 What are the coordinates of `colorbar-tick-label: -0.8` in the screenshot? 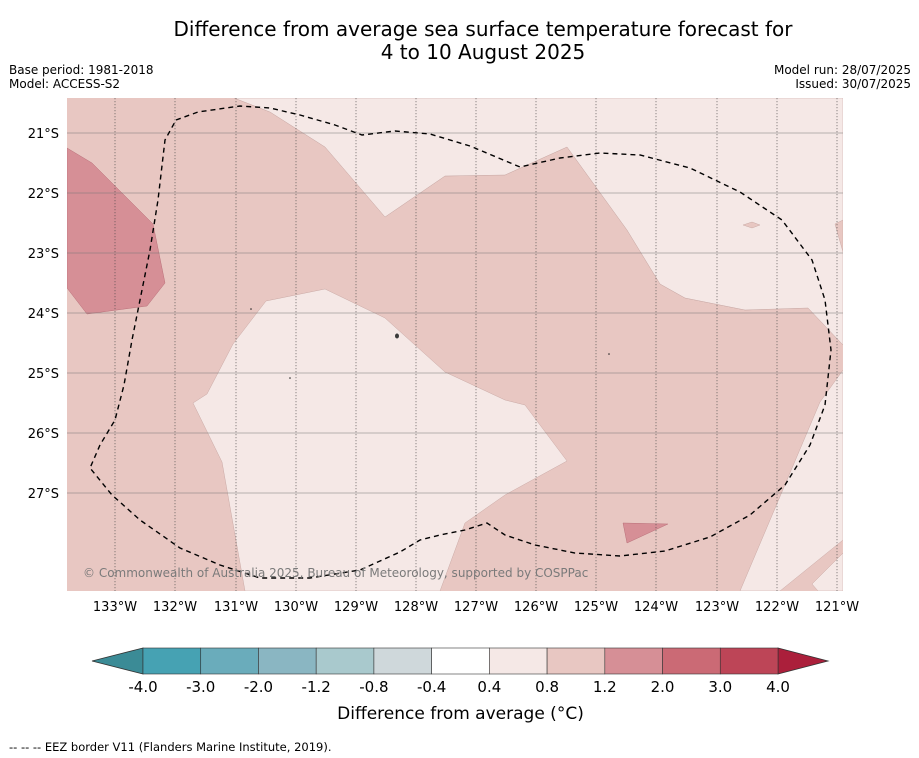 It's located at (373, 687).